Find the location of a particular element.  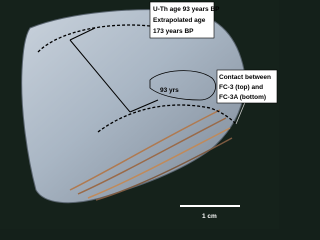

age-line: U-Th age 93 years BP is located at coordinates (186, 9).